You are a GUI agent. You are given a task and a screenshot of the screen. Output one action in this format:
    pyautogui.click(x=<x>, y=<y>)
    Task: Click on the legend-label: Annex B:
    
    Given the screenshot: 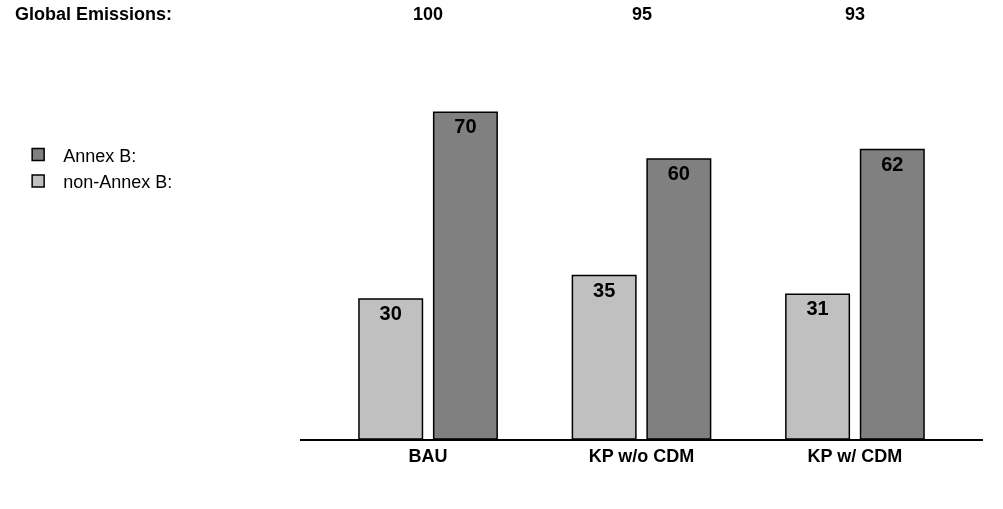 What is the action you would take?
    pyautogui.click(x=100, y=155)
    